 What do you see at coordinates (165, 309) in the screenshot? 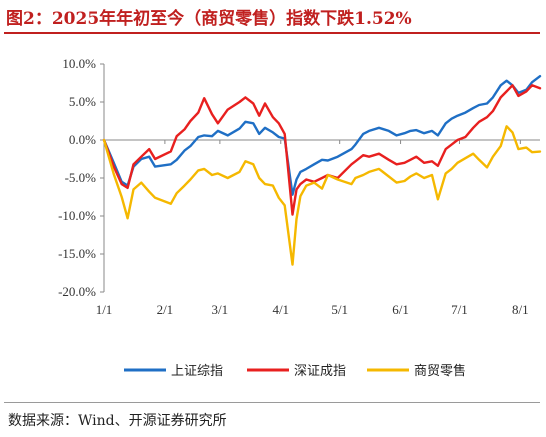
I see `x-tick-label: 2/1` at bounding box center [165, 309].